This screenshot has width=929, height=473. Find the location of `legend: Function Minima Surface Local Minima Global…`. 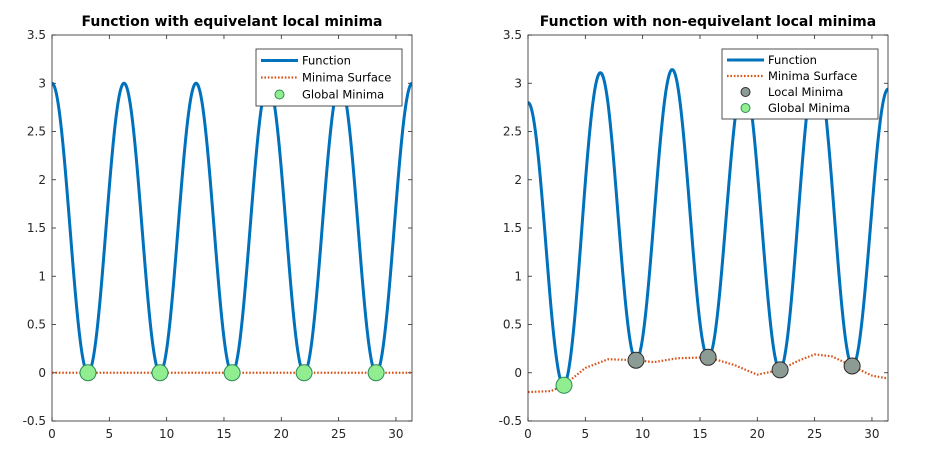

legend: Function Minima Surface Local Minima Global… is located at coordinates (800, 84).